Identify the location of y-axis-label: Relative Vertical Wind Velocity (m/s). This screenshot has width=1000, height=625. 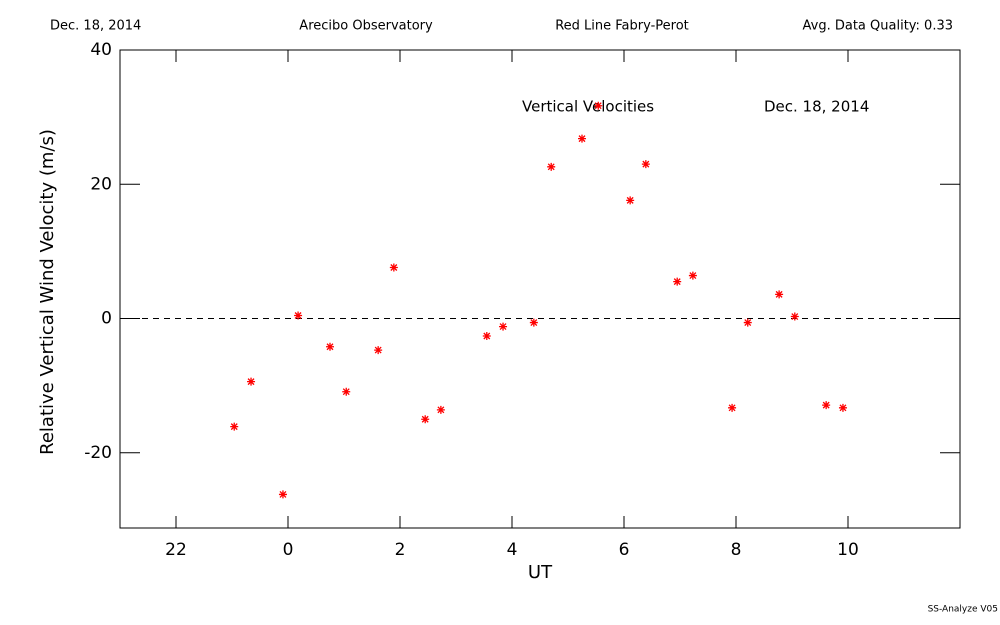
(47, 292).